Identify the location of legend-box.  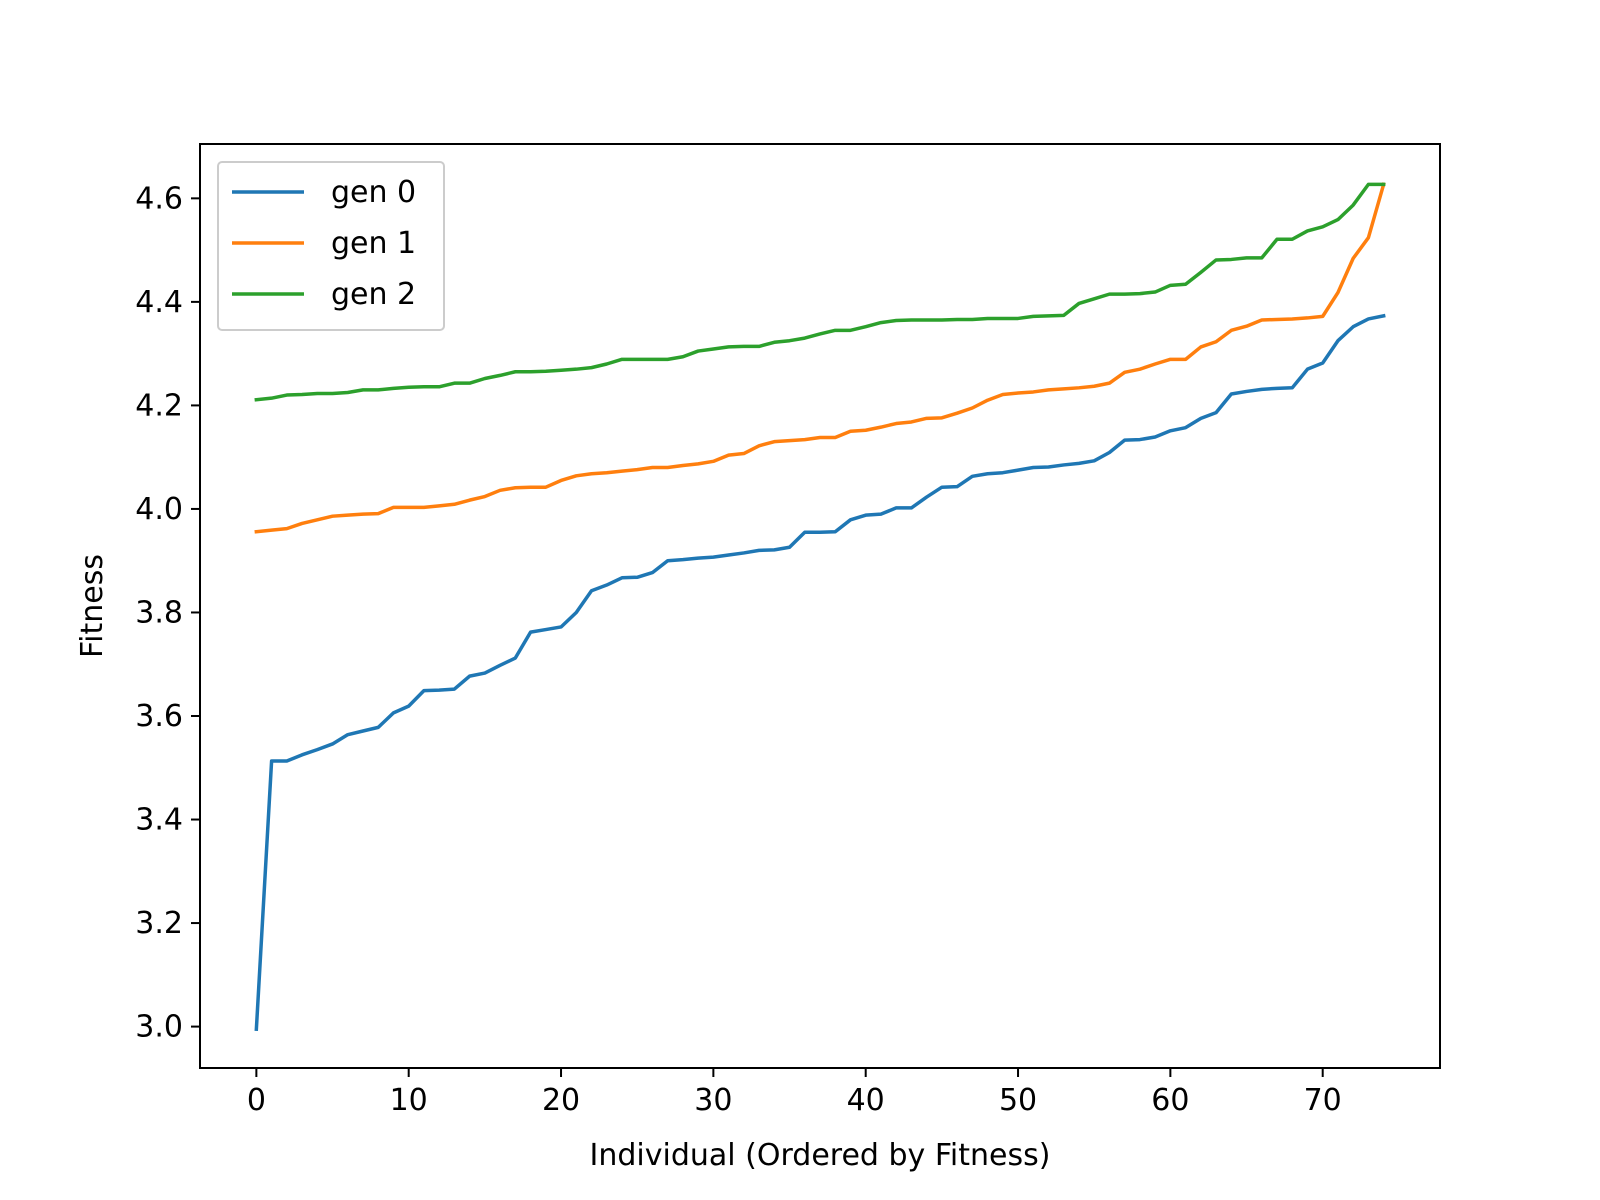
(331, 246).